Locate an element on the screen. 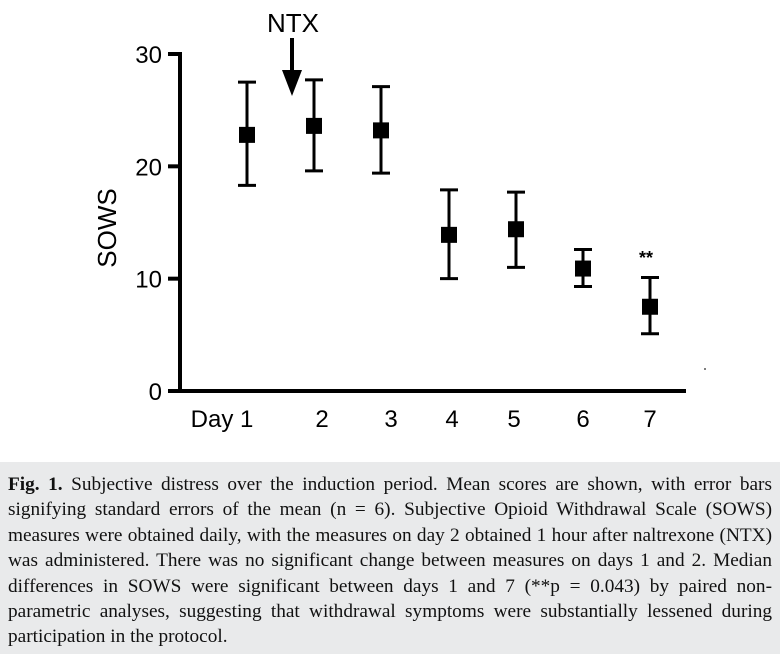  x-tick-label: 7 is located at coordinates (649, 419).